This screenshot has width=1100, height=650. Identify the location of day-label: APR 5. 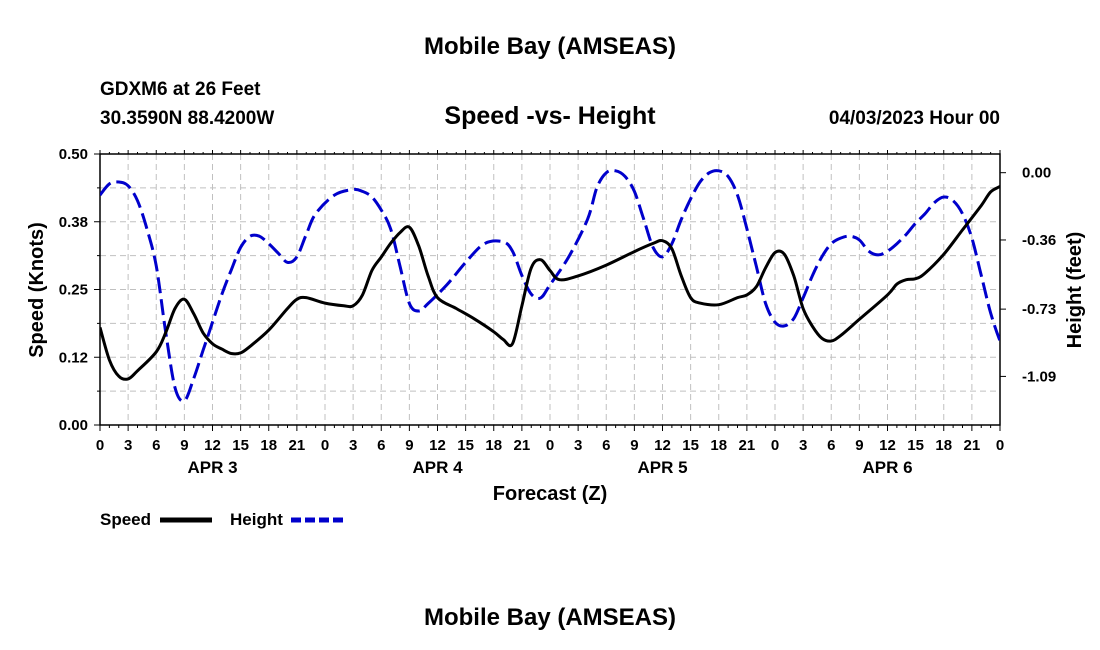
(662, 467).